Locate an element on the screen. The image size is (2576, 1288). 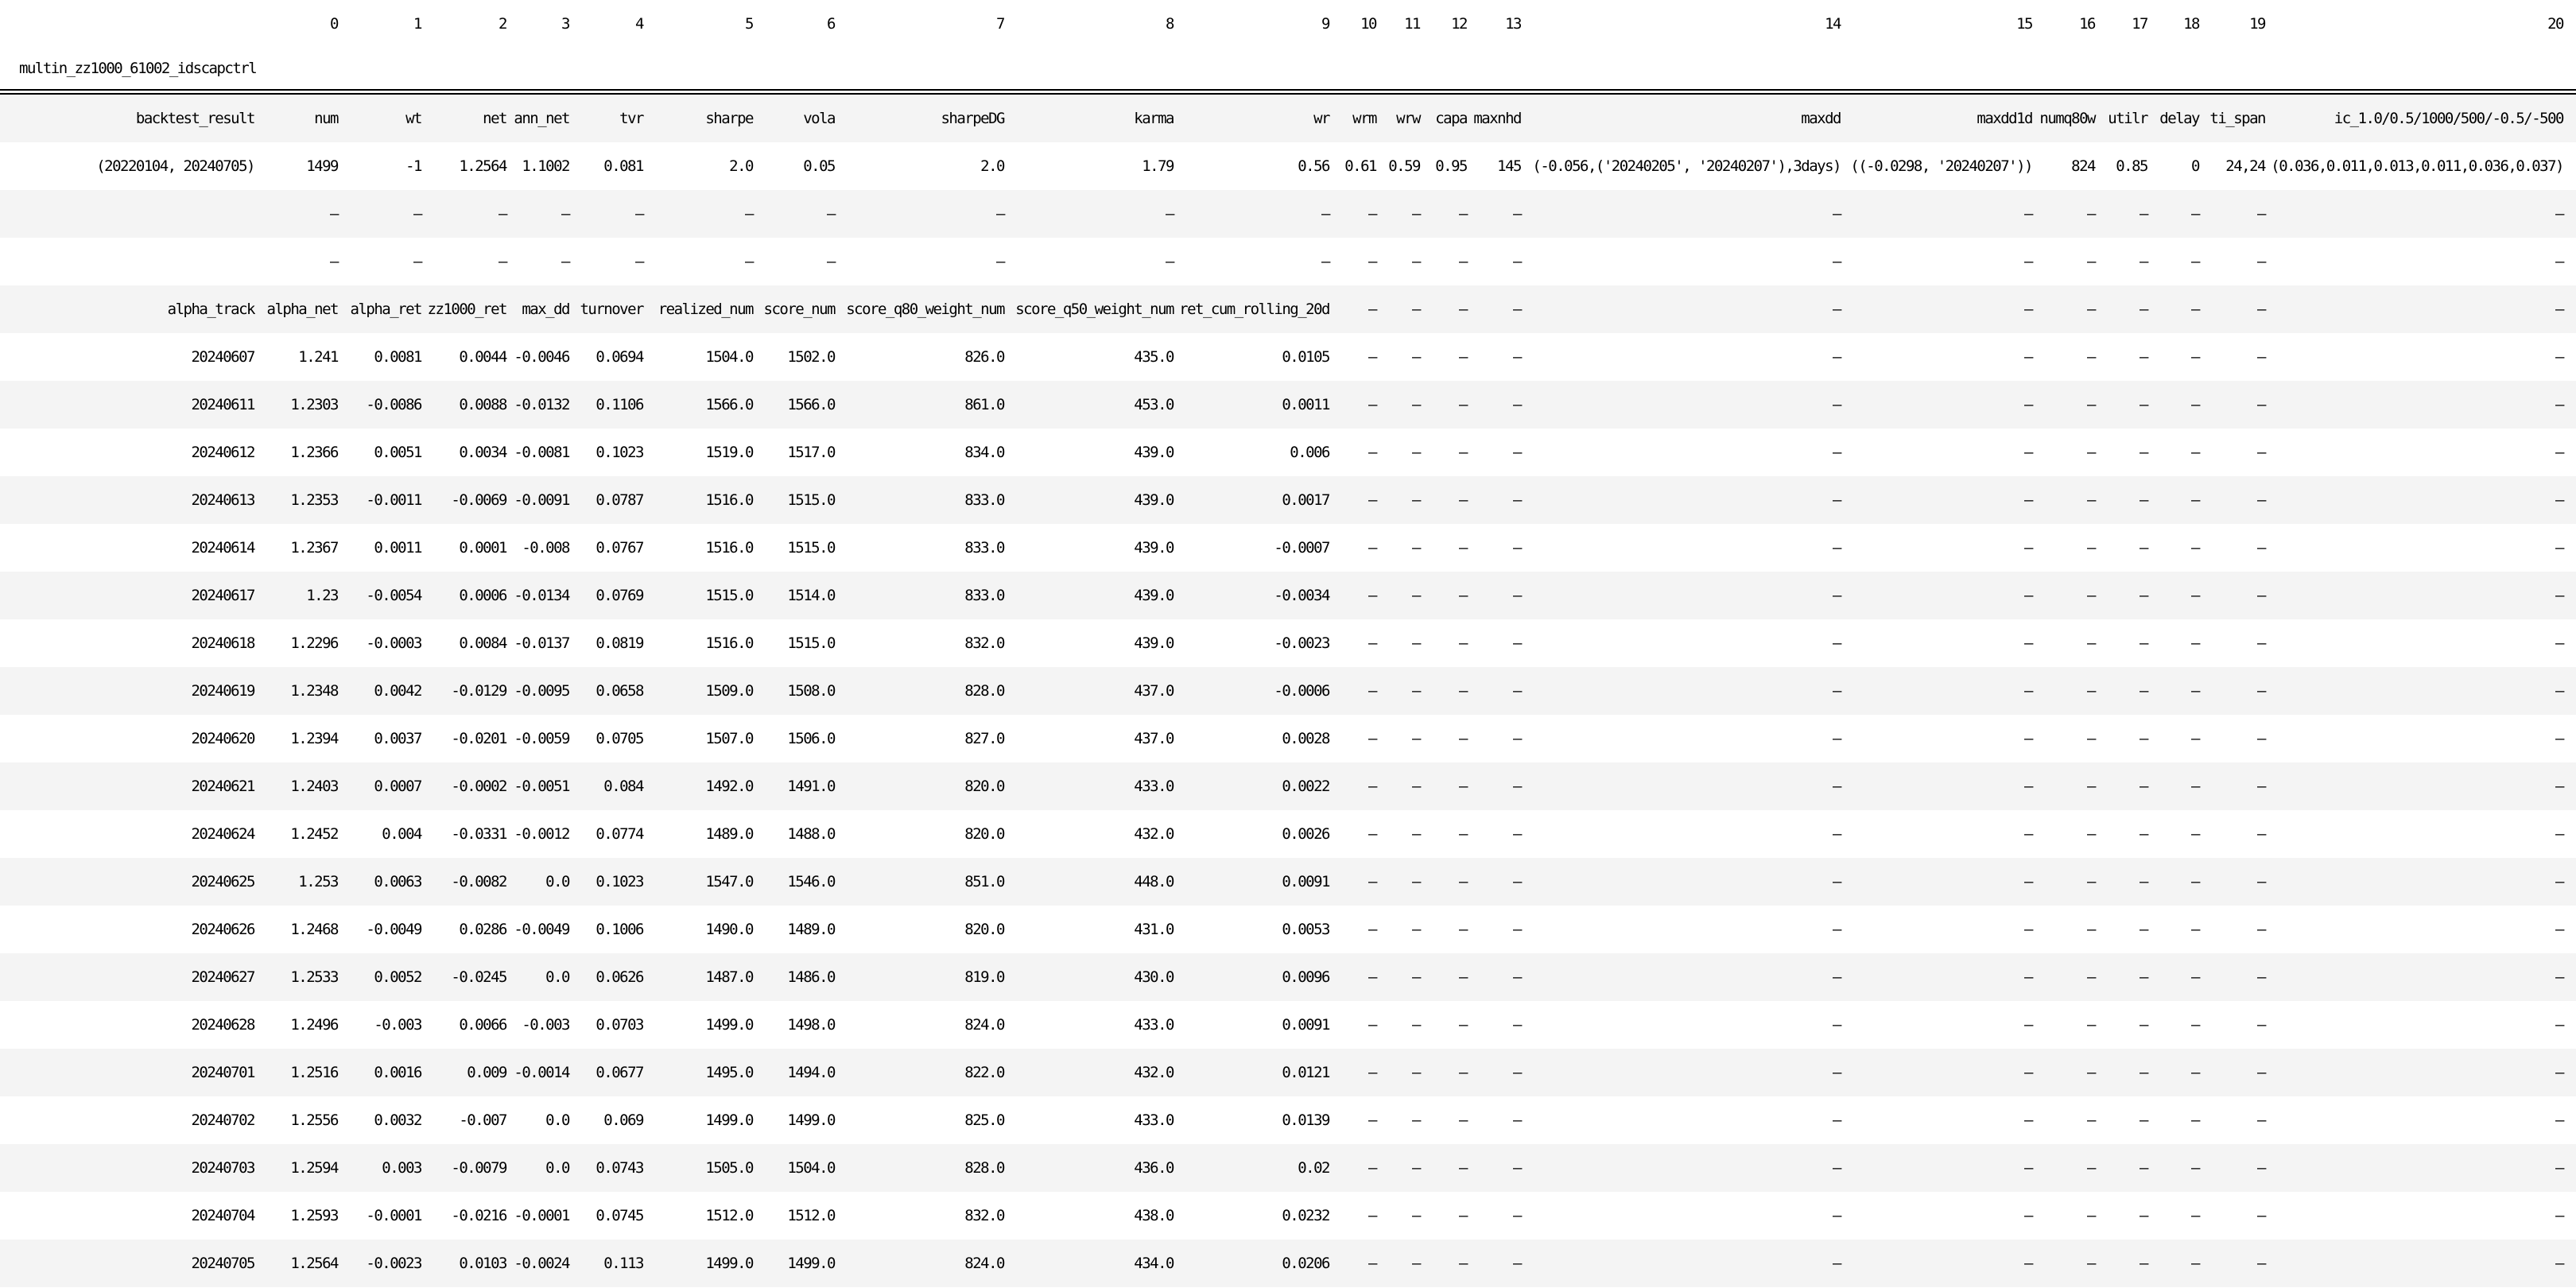
column-index-label: 2 is located at coordinates (503, 23).